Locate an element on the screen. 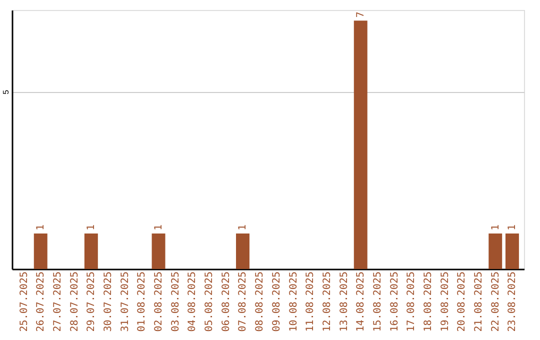 This screenshot has width=540, height=340. x-tick-label: 04.08.2025 is located at coordinates (192, 302).